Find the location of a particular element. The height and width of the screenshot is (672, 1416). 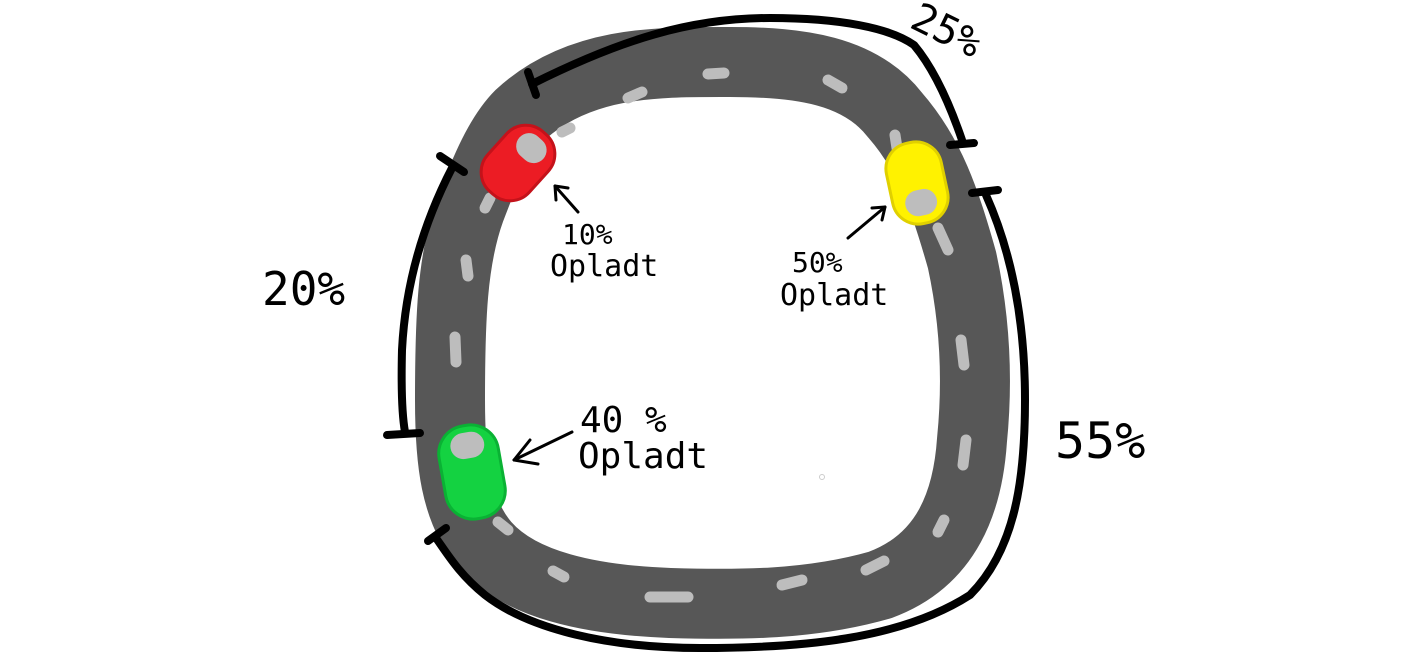

arrow-red-car is located at coordinates (566, 199).